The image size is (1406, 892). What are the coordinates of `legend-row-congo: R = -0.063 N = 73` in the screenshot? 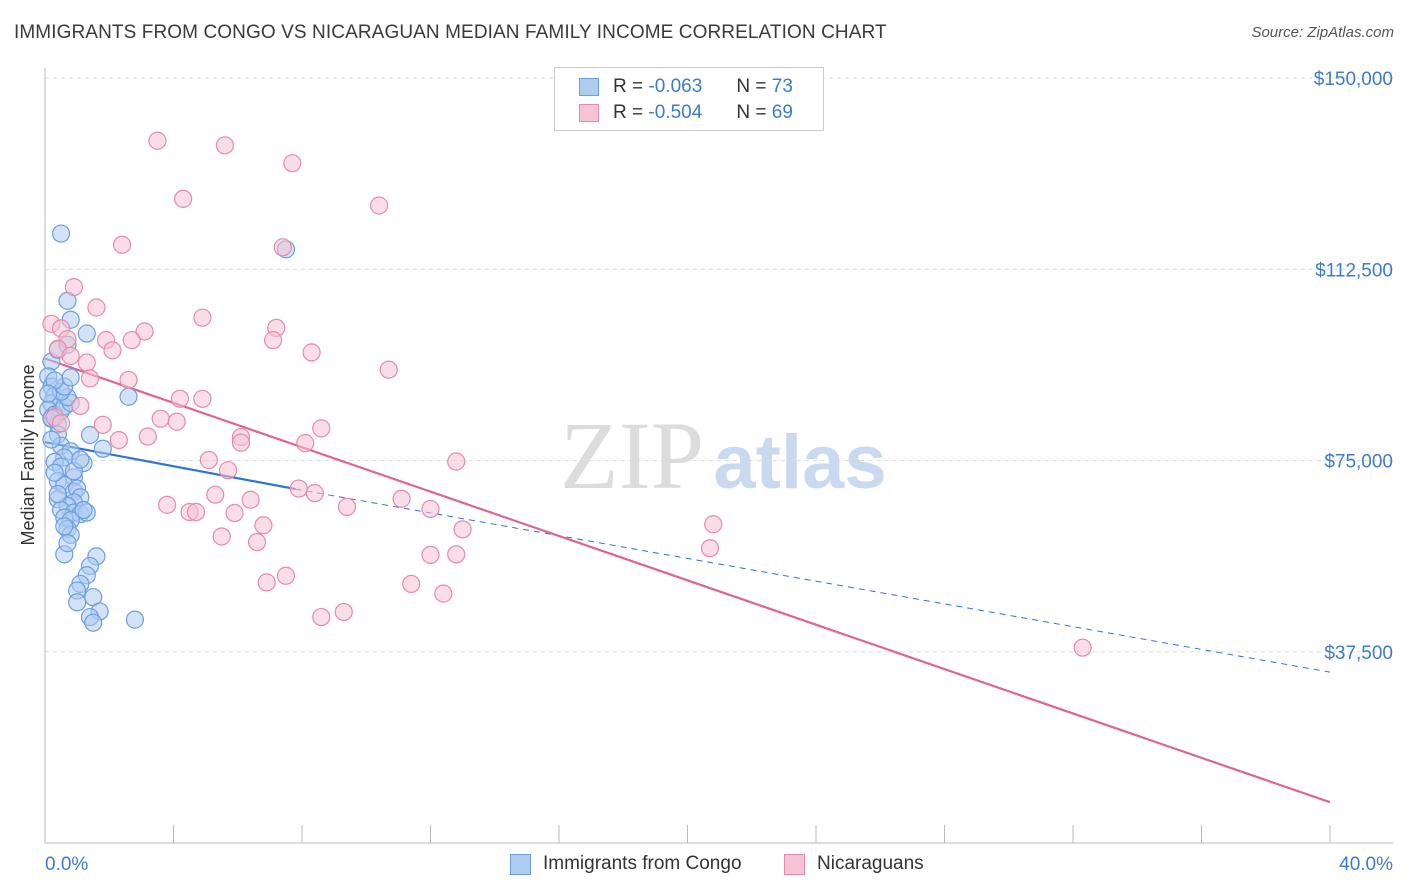 It's located at (686, 87).